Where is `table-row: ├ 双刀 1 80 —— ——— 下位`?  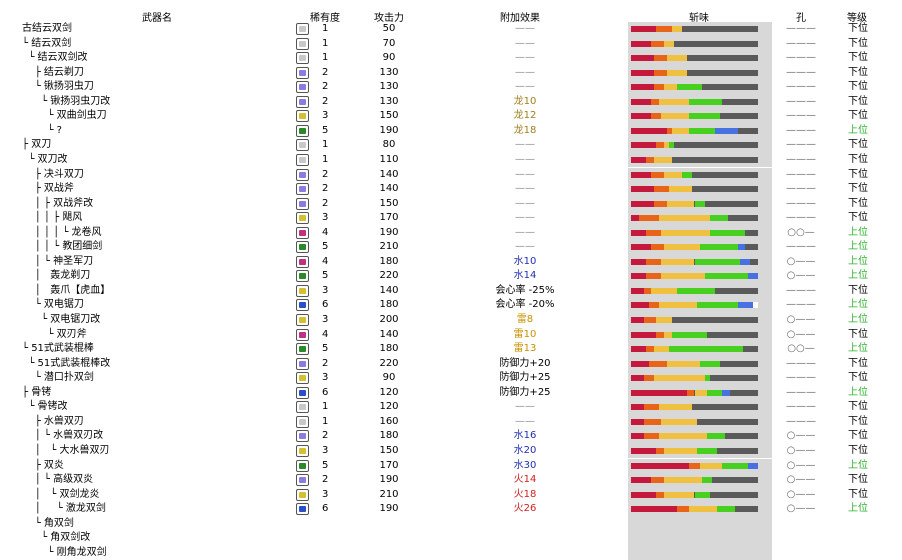
table-row: ├ 双刀 1 80 —— ——— 下位 is located at coordinates (451, 145).